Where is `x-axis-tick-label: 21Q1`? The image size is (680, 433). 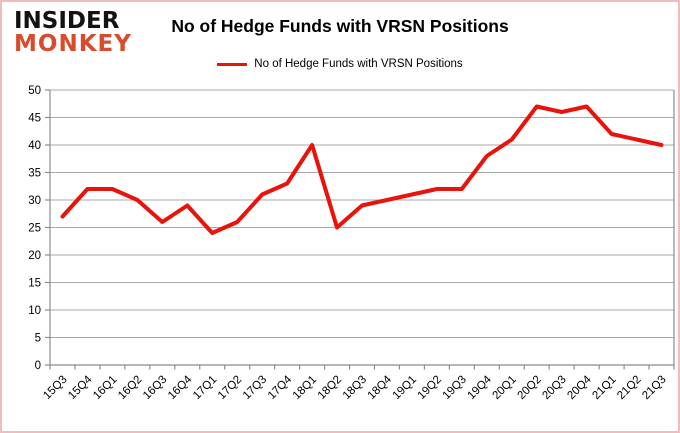 x-axis-tick-label: 21Q1 is located at coordinates (604, 388).